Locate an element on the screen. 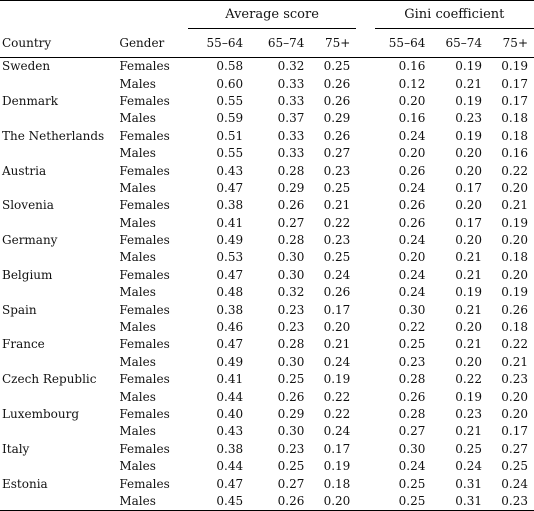 This screenshot has width=534, height=511. country-cell: Austria is located at coordinates (59, 170).